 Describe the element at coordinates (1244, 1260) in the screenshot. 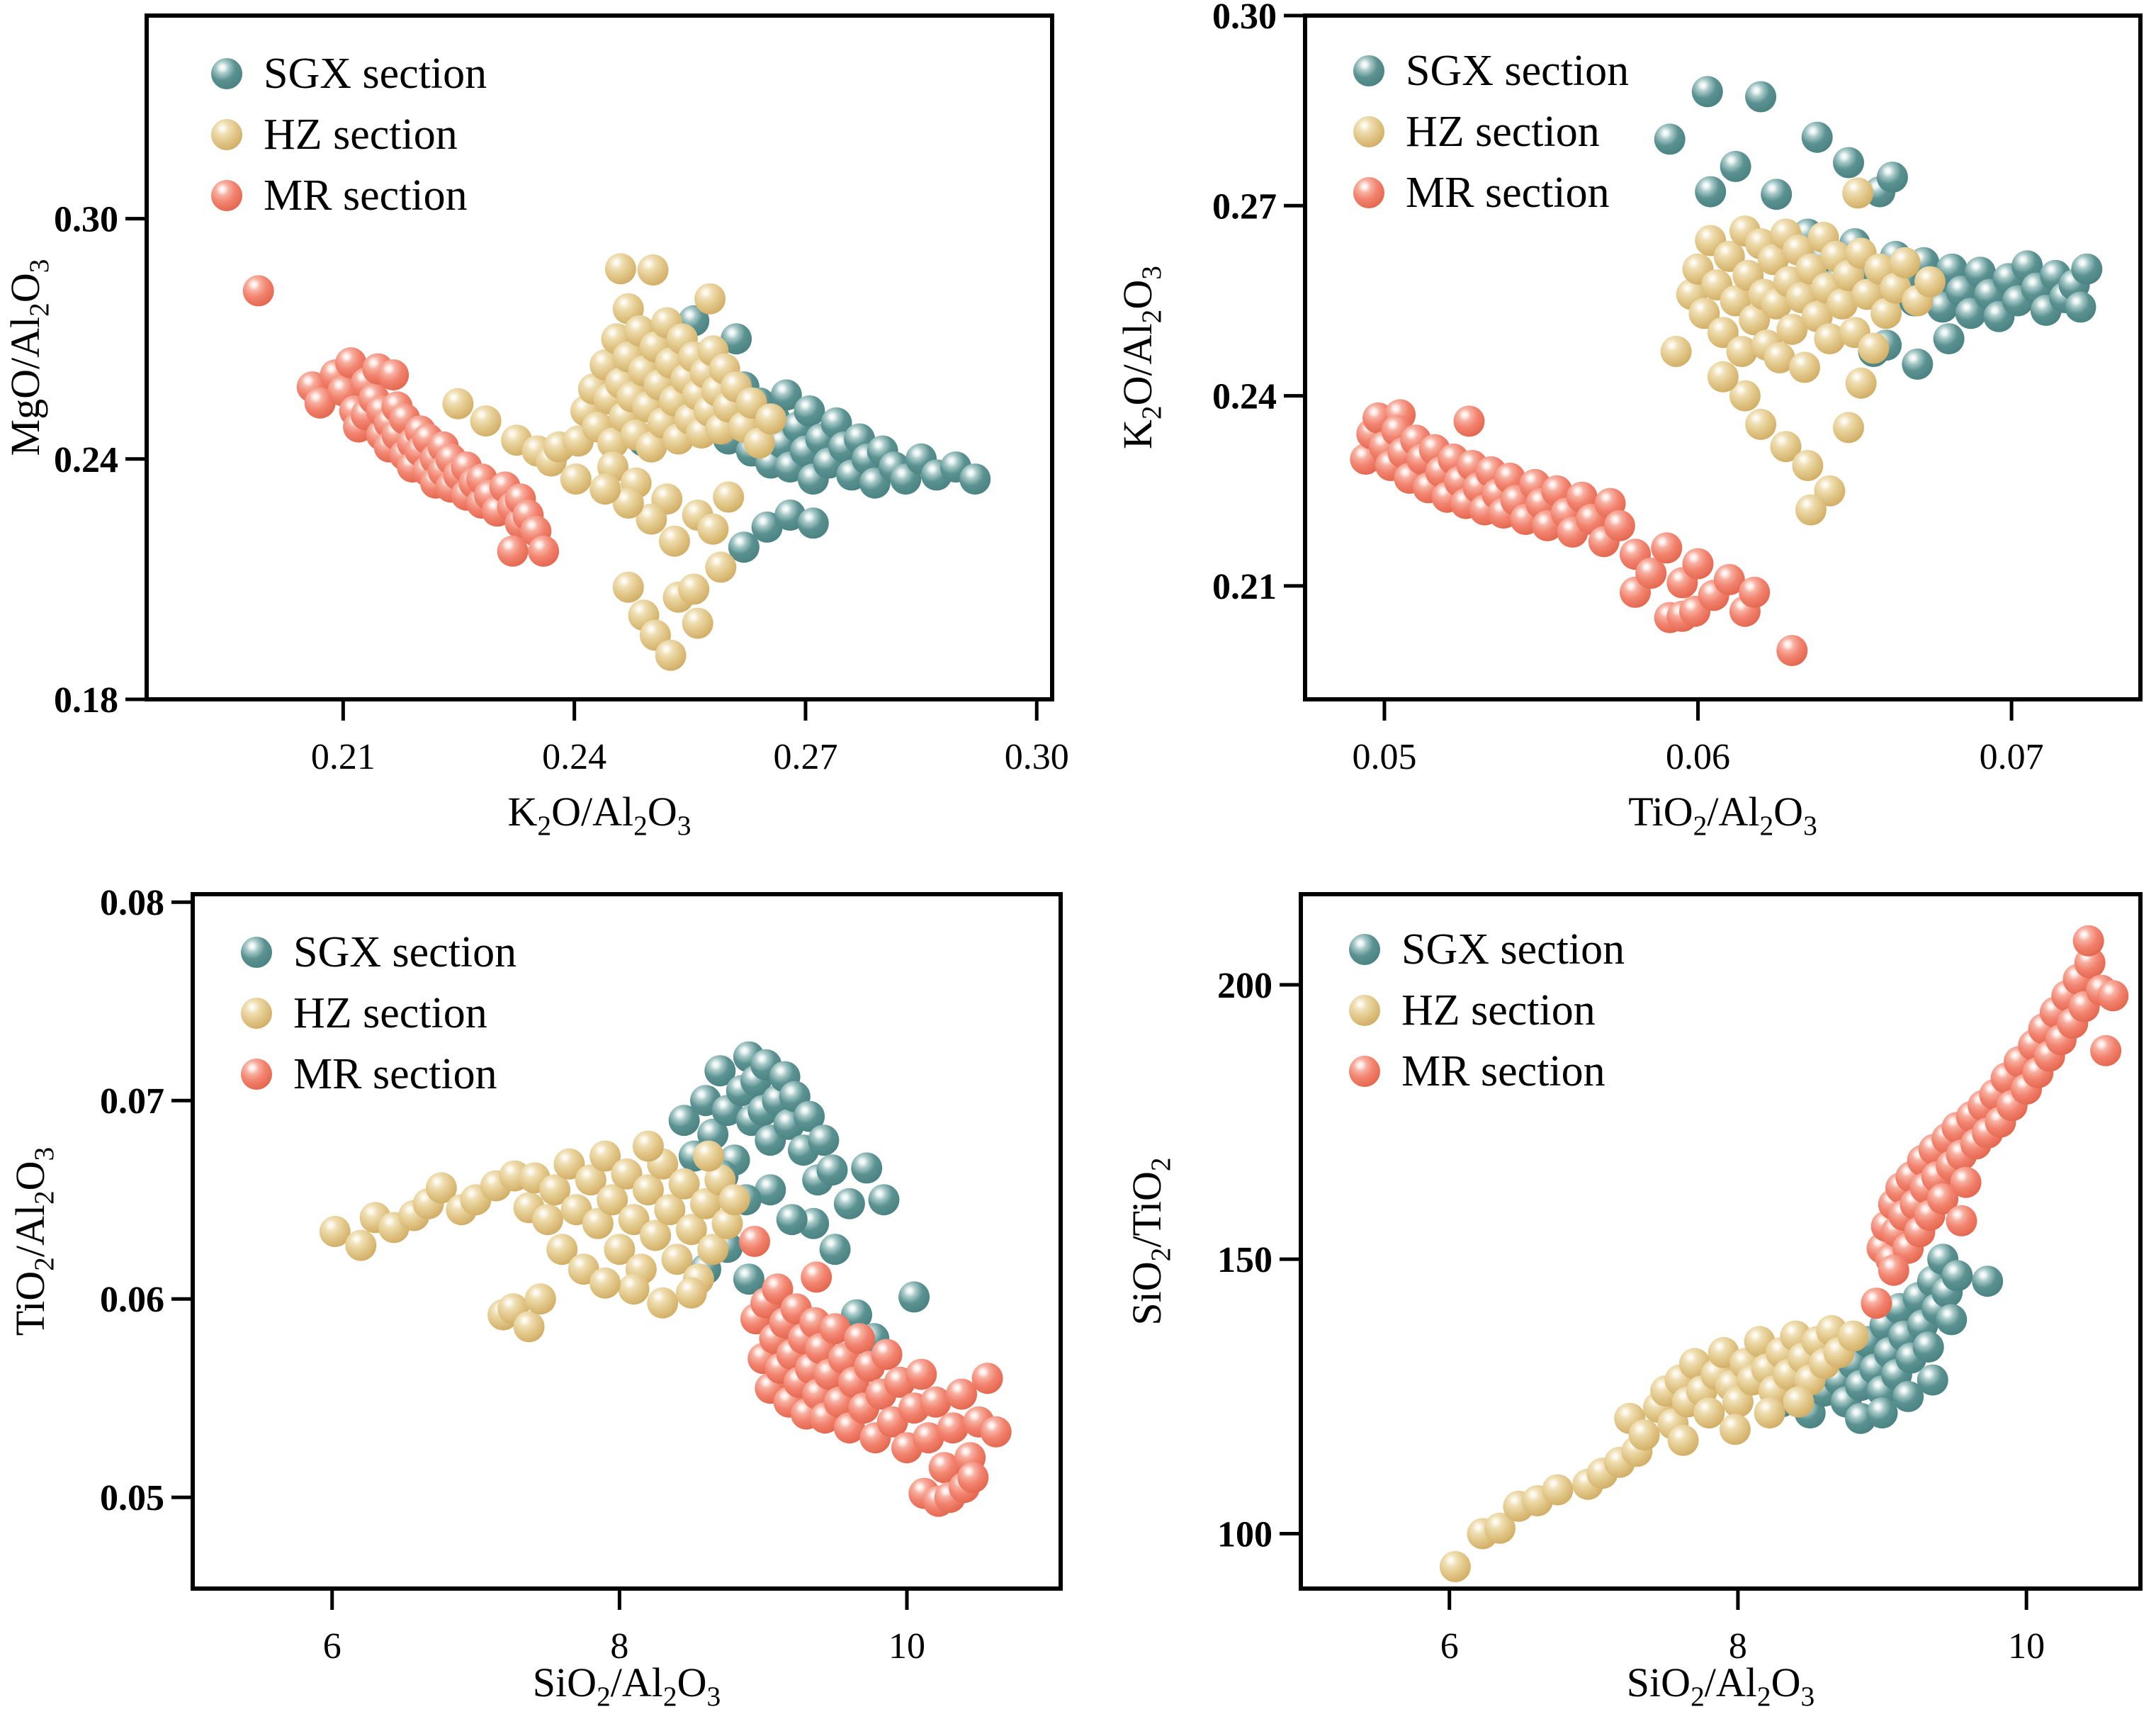

I see `y-tick-label: 150` at that location.